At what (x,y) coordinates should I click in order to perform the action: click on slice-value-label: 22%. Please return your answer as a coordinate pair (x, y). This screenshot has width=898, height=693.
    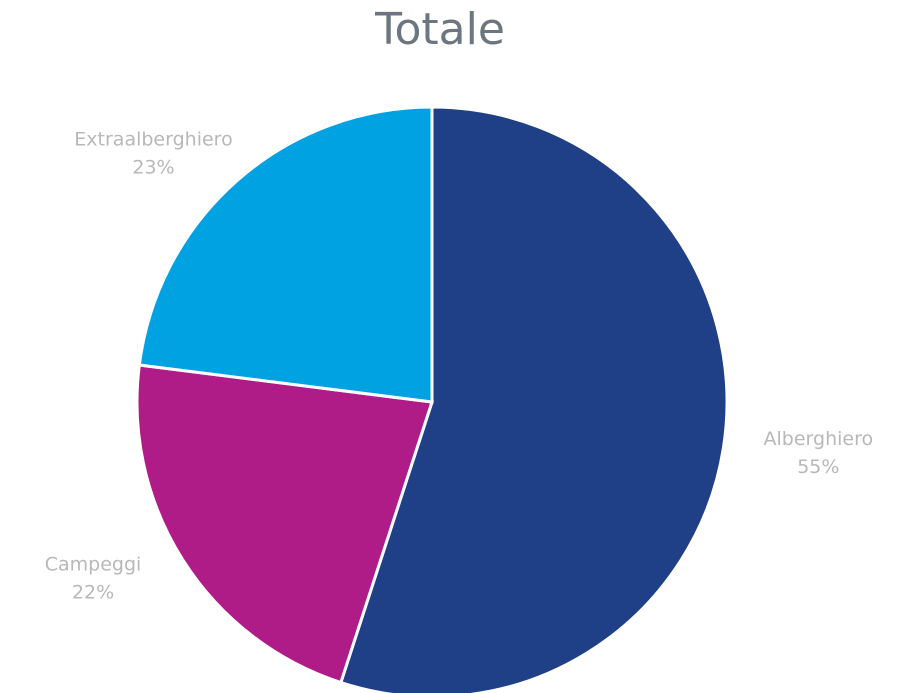
    Looking at the image, I should click on (93, 593).